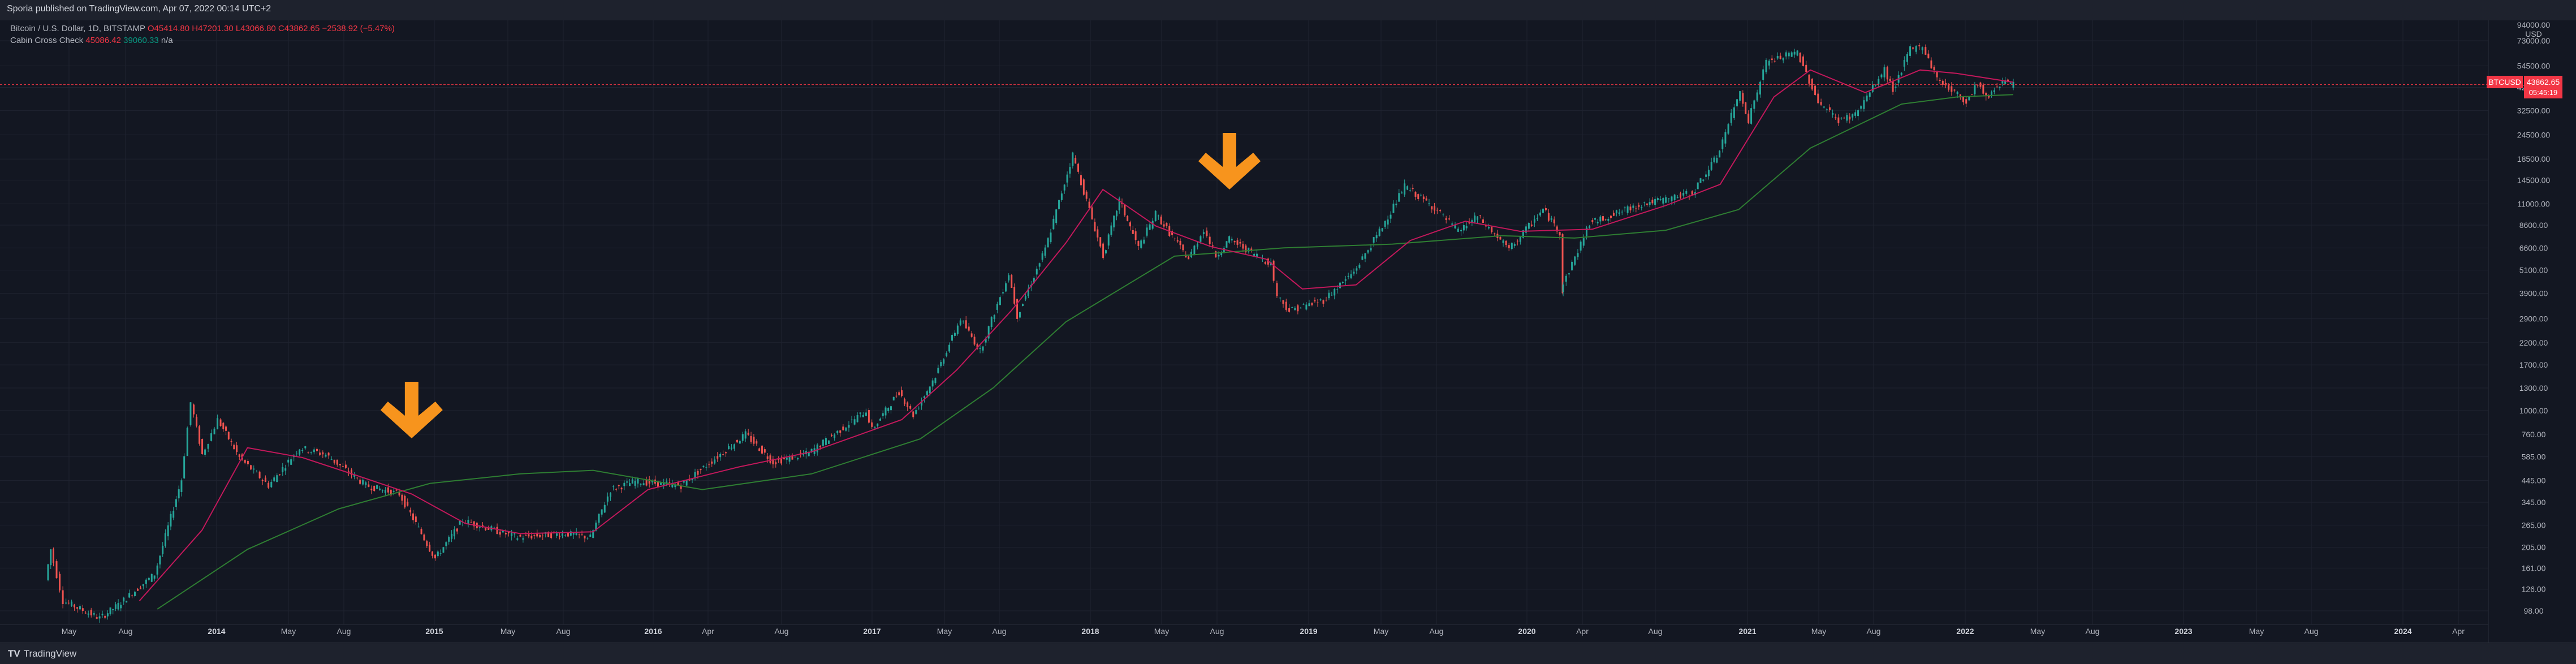 The height and width of the screenshot is (664, 2576). Describe the element at coordinates (2534, 434) in the screenshot. I see `price-tick-label: 760.00` at that location.